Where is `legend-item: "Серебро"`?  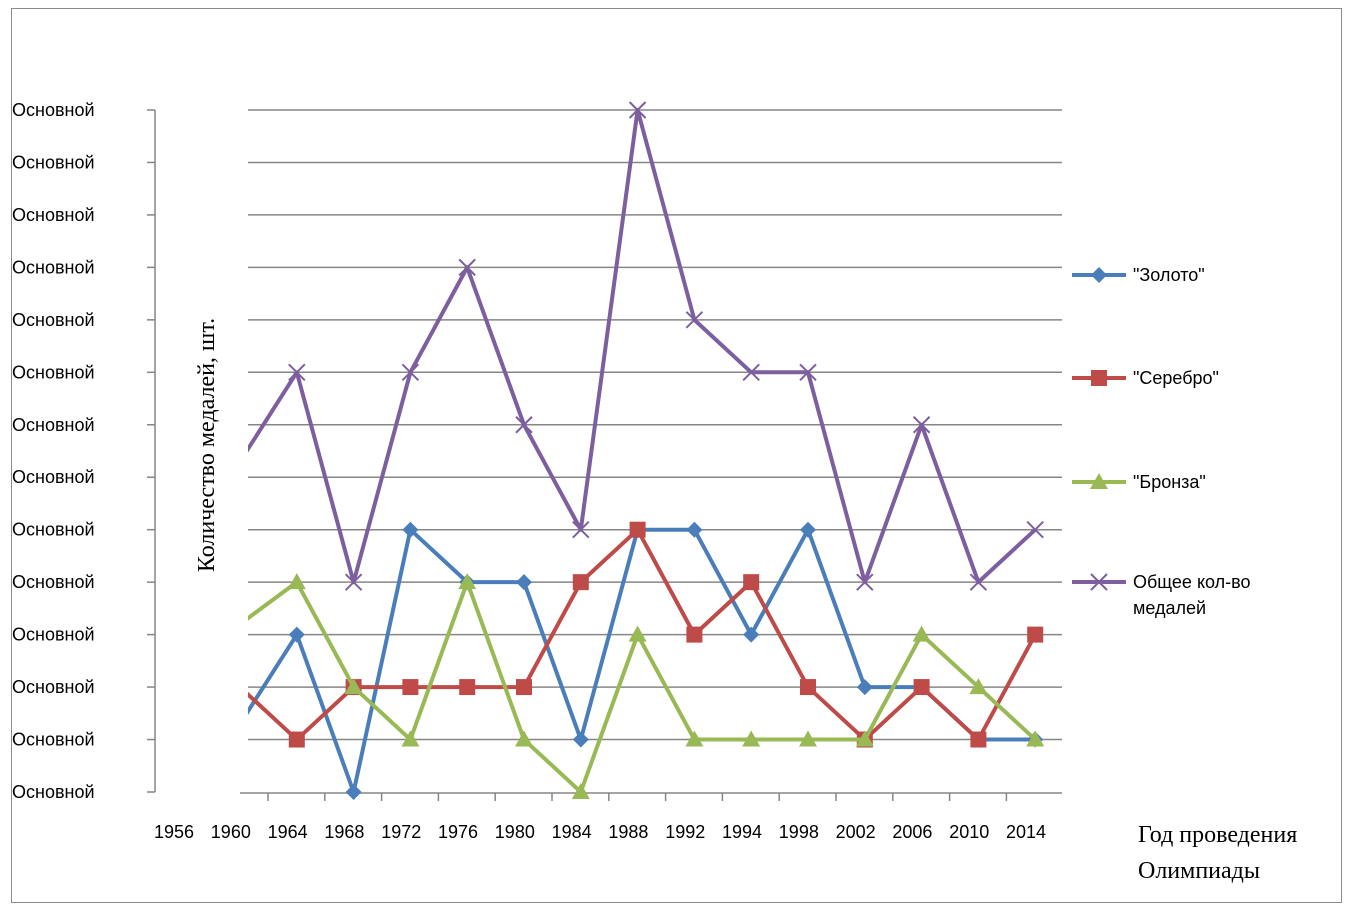 legend-item: "Серебро" is located at coordinates (1145, 378).